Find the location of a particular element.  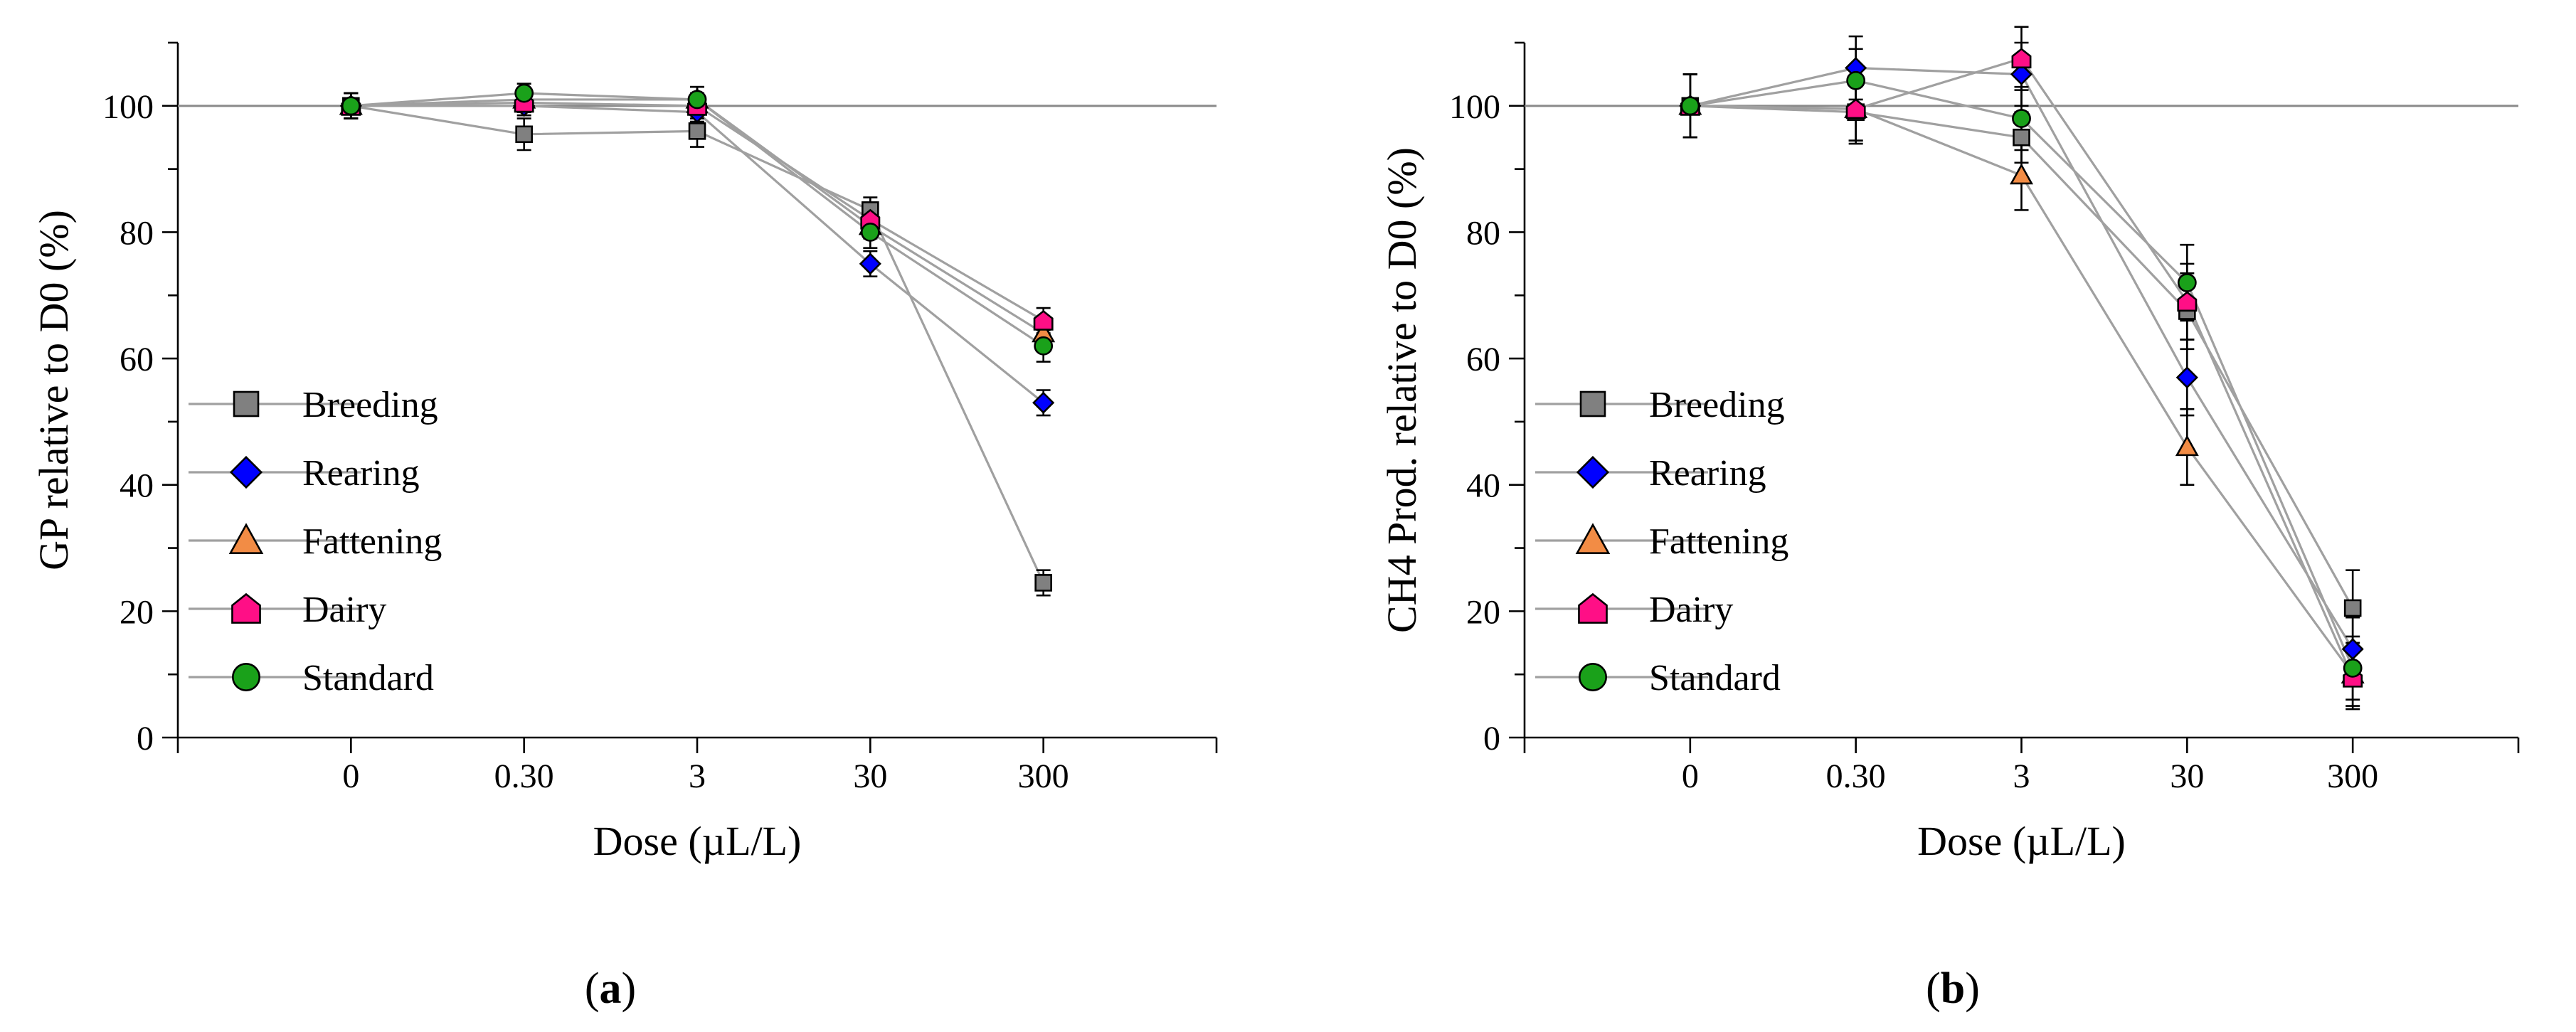

panel-letter: a is located at coordinates (611, 988).